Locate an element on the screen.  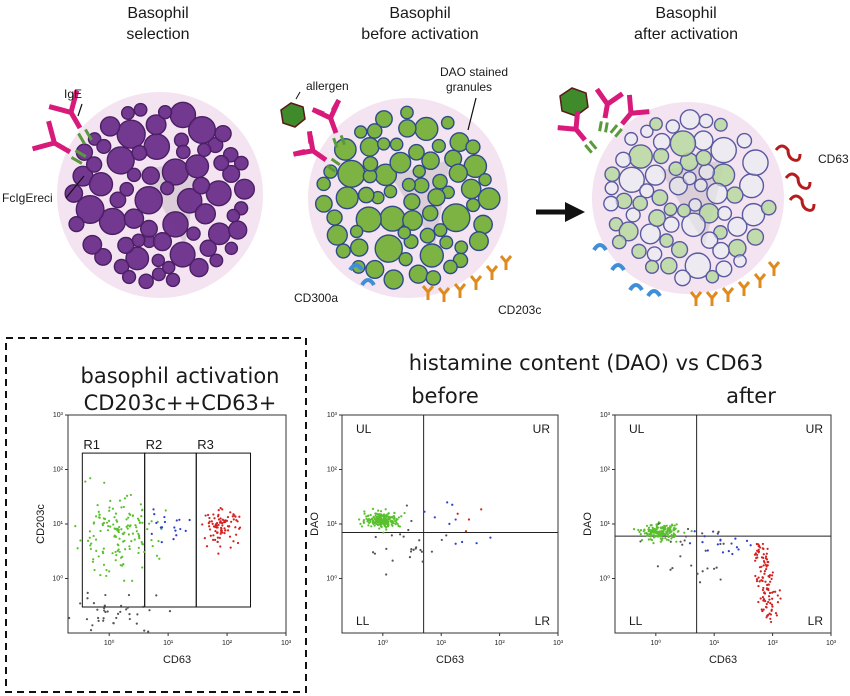
cd203c-icon is located at coordinates (467, 278).